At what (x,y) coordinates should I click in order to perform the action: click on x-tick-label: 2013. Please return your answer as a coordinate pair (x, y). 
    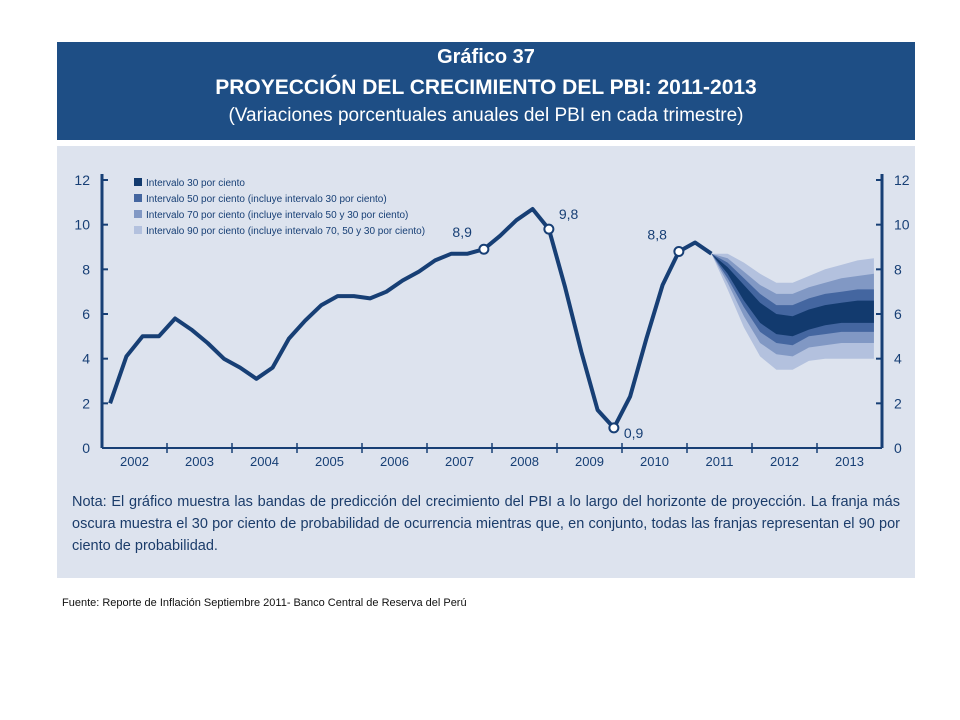
    Looking at the image, I should click on (849, 461).